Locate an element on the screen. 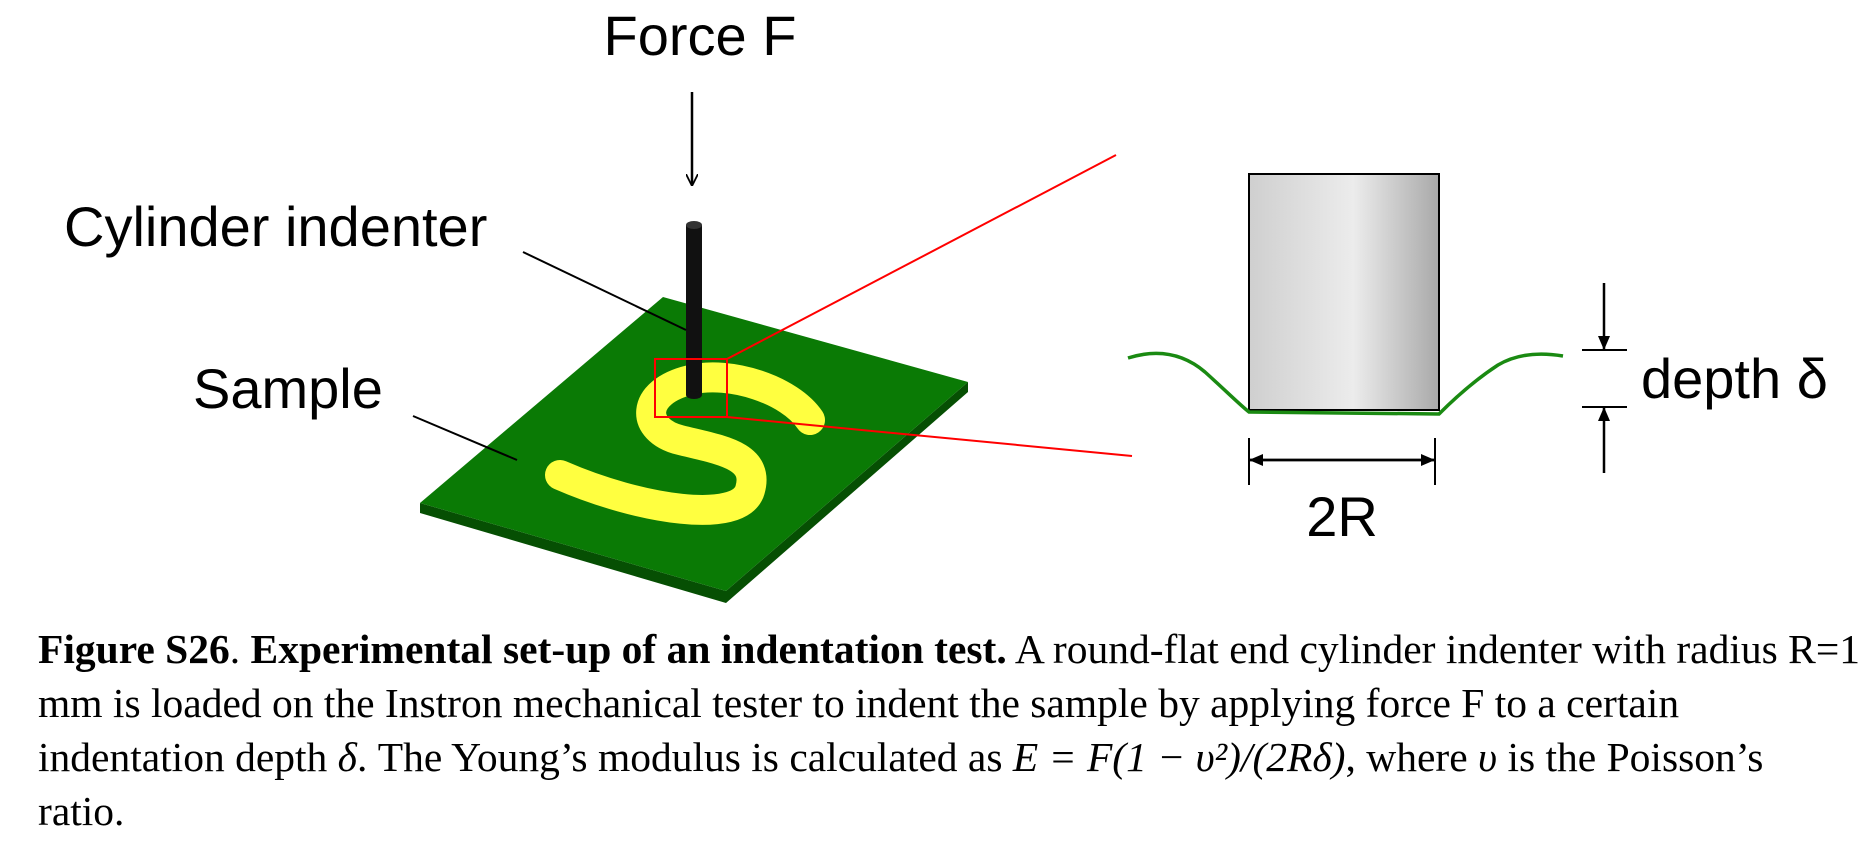 Image resolution: width=1865 pixels, height=845 pixels. sample-label: Sample is located at coordinates (288, 388).